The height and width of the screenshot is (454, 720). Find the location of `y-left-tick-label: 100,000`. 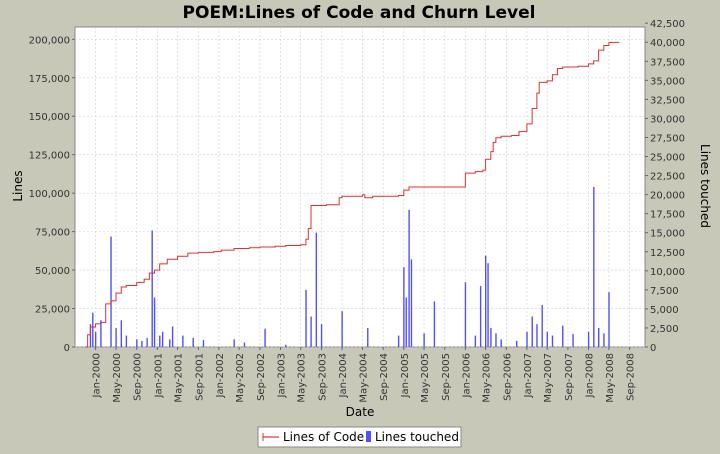

y-left-tick-label: 100,000 is located at coordinates (49, 194).